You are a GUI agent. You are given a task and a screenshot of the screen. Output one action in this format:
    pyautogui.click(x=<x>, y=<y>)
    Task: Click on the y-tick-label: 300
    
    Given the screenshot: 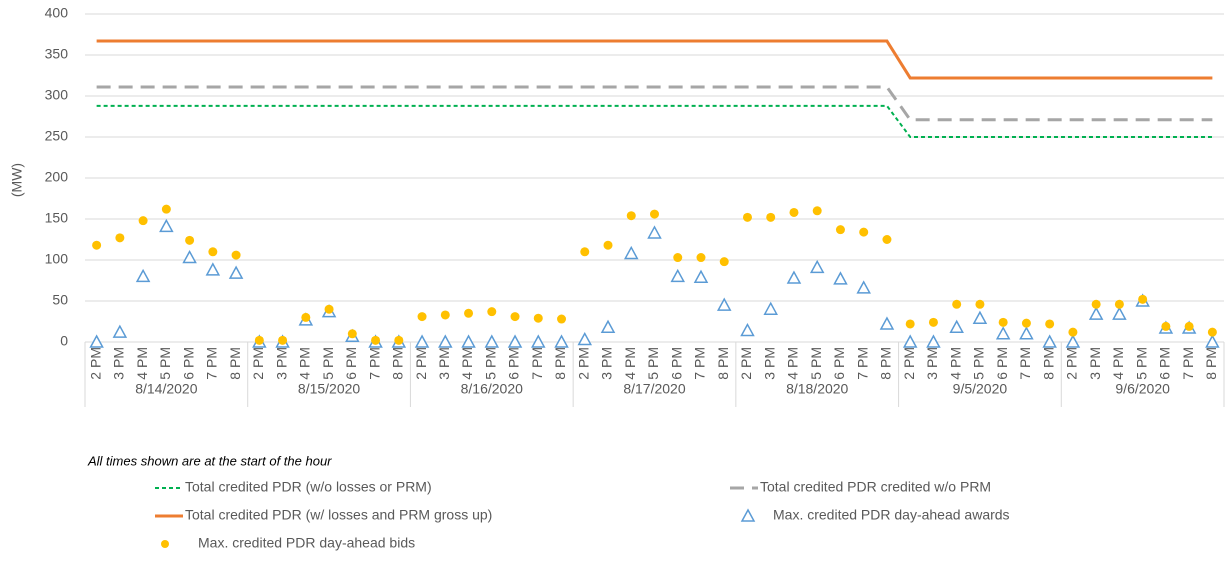 What is the action you would take?
    pyautogui.click(x=57, y=95)
    